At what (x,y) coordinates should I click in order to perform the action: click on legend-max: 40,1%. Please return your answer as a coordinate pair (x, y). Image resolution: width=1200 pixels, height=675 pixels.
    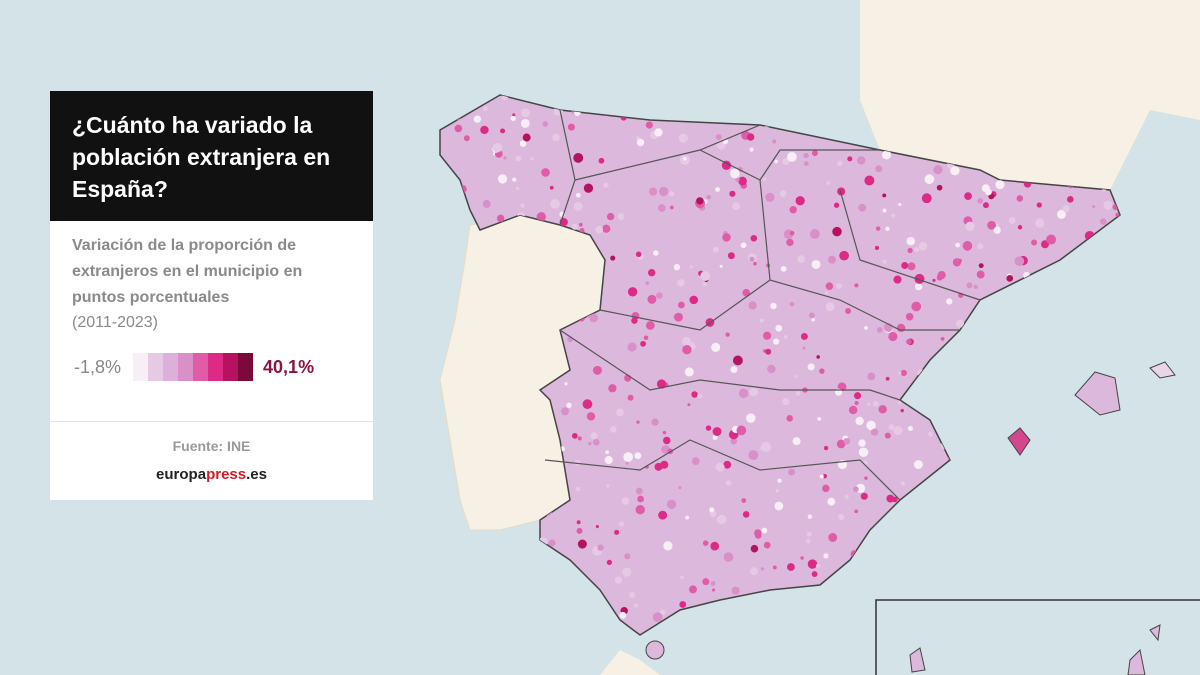
    Looking at the image, I should click on (289, 366).